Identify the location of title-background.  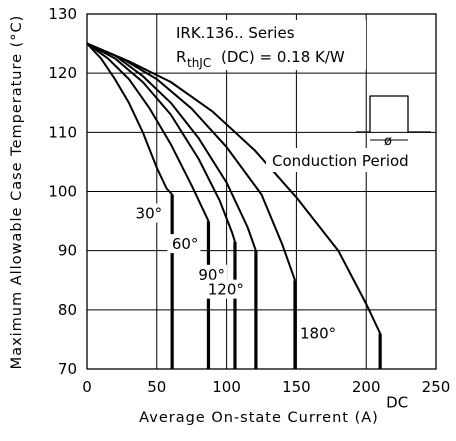
(268, 45).